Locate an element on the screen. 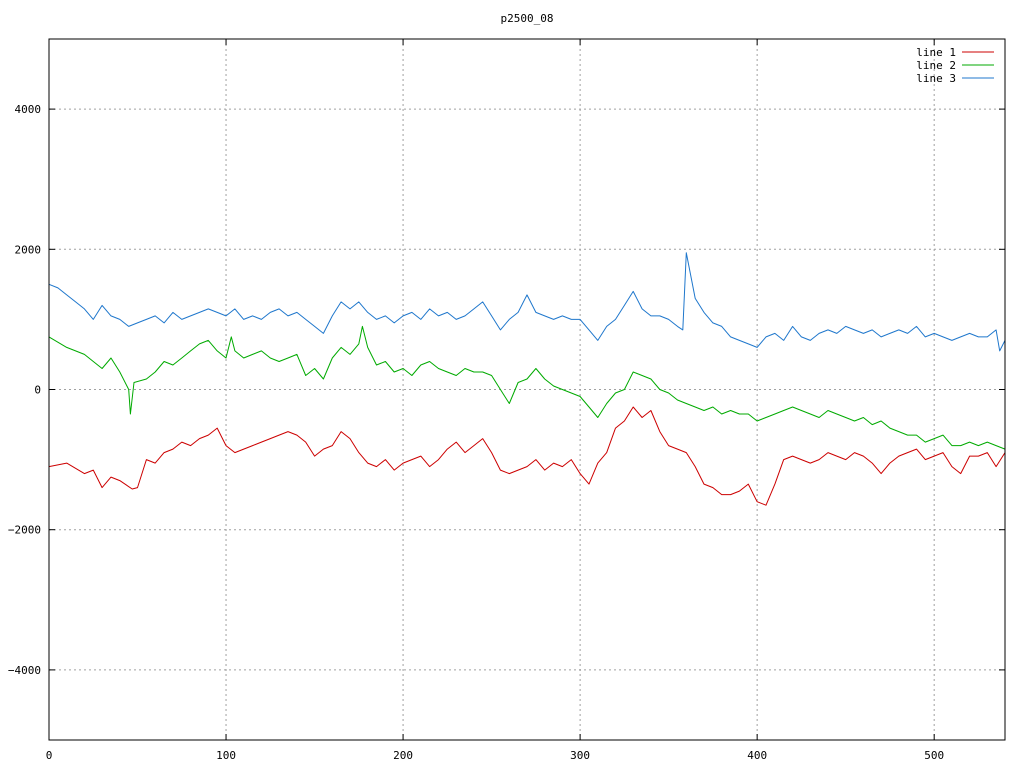 This screenshot has height=768, width=1024. y-tick-label: 2000 is located at coordinates (28, 249).